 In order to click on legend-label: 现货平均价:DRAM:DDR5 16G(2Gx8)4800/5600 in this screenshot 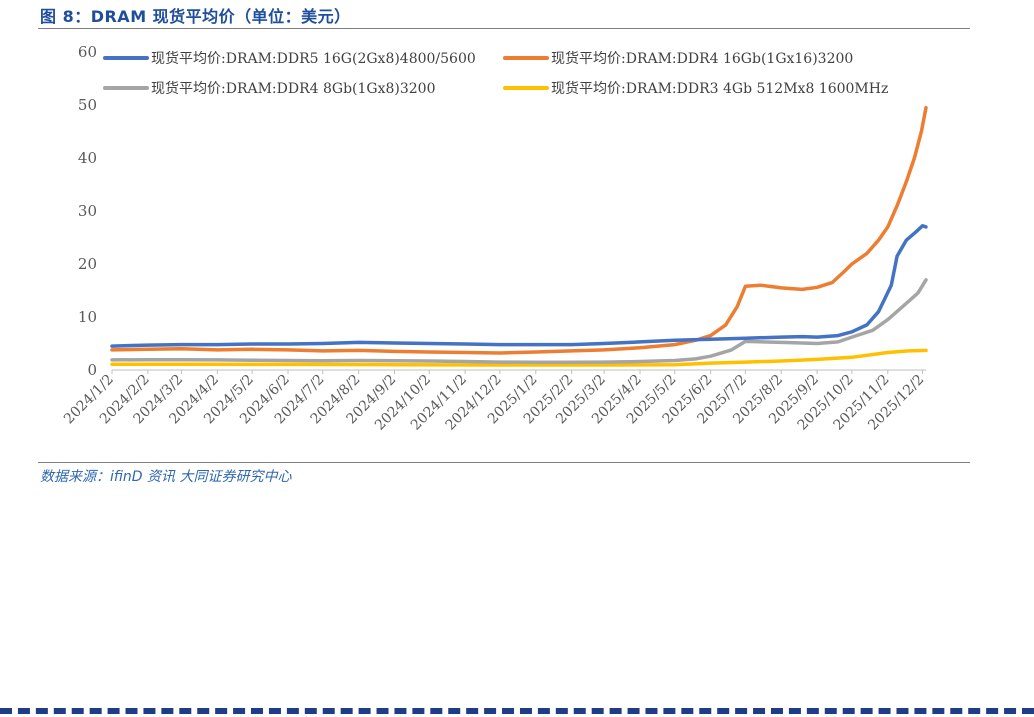, I will do `click(313, 58)`.